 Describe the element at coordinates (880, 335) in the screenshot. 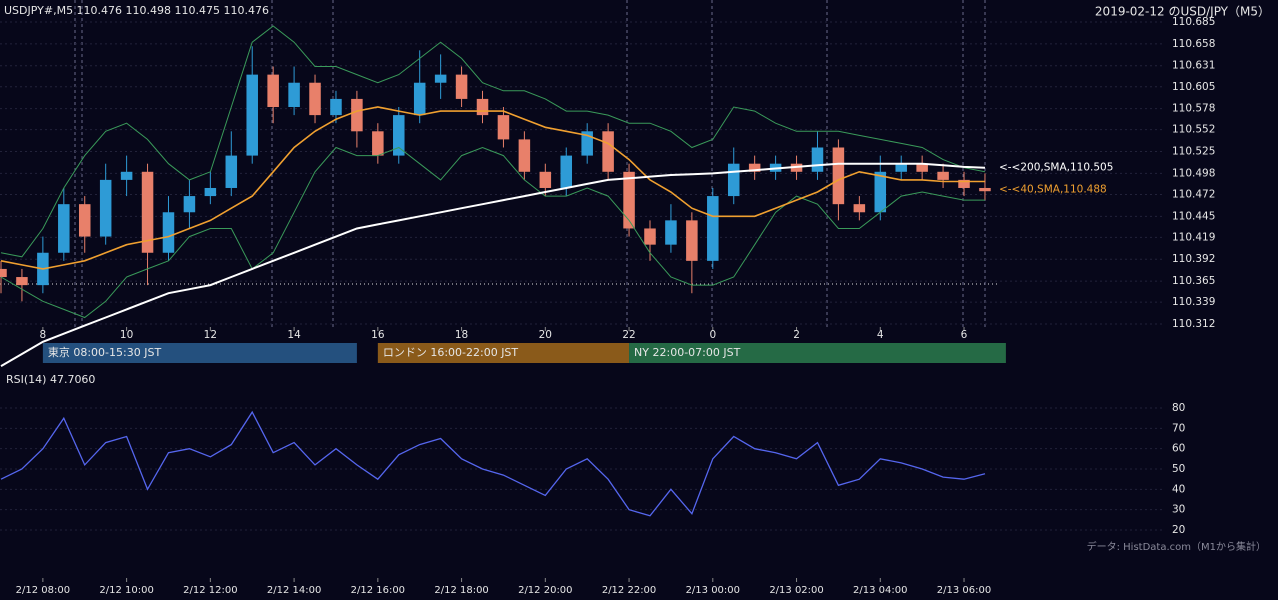

I see `x-tick-label: 4` at that location.